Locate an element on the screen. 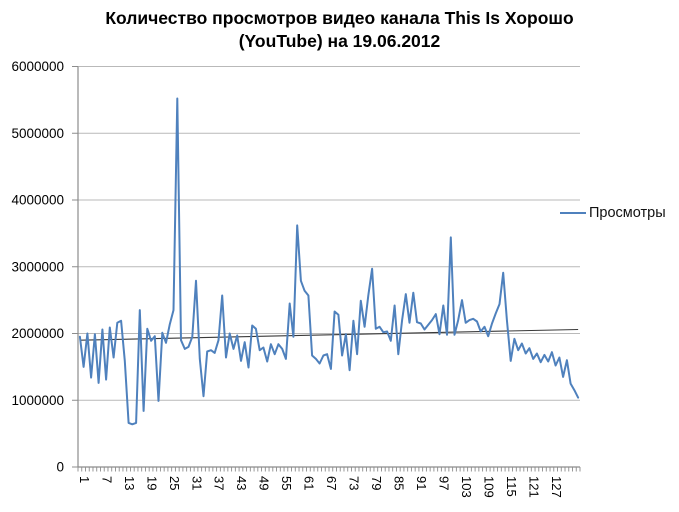 The width and height of the screenshot is (679, 512). x-axis-label: 73 is located at coordinates (354, 483).